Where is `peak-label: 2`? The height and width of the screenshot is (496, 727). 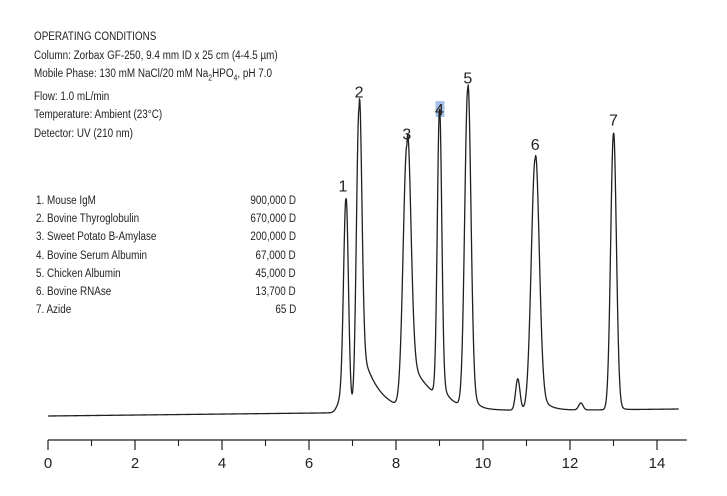 peak-label: 2 is located at coordinates (359, 93).